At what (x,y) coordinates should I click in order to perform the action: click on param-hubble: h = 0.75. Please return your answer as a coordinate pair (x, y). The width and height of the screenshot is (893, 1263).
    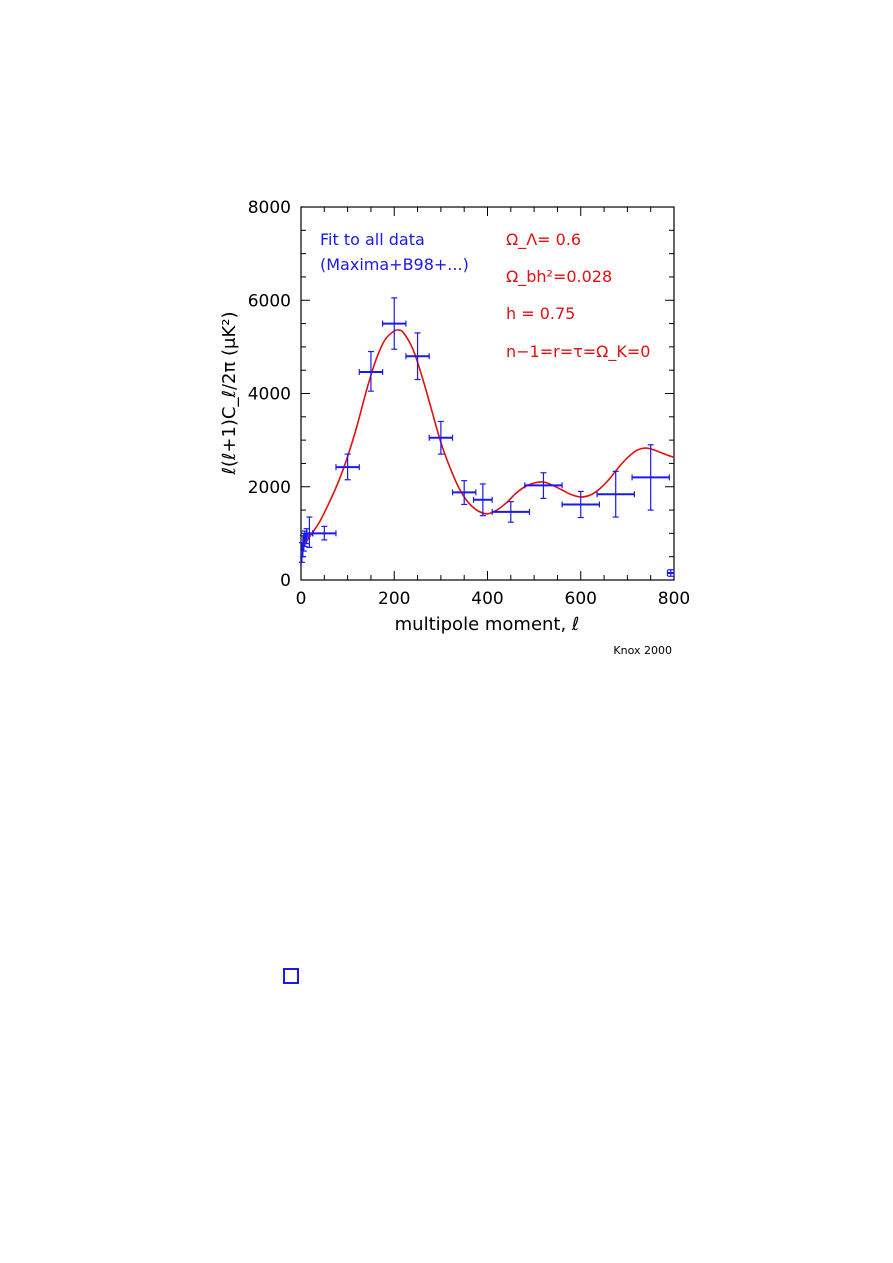
    Looking at the image, I should click on (540, 313).